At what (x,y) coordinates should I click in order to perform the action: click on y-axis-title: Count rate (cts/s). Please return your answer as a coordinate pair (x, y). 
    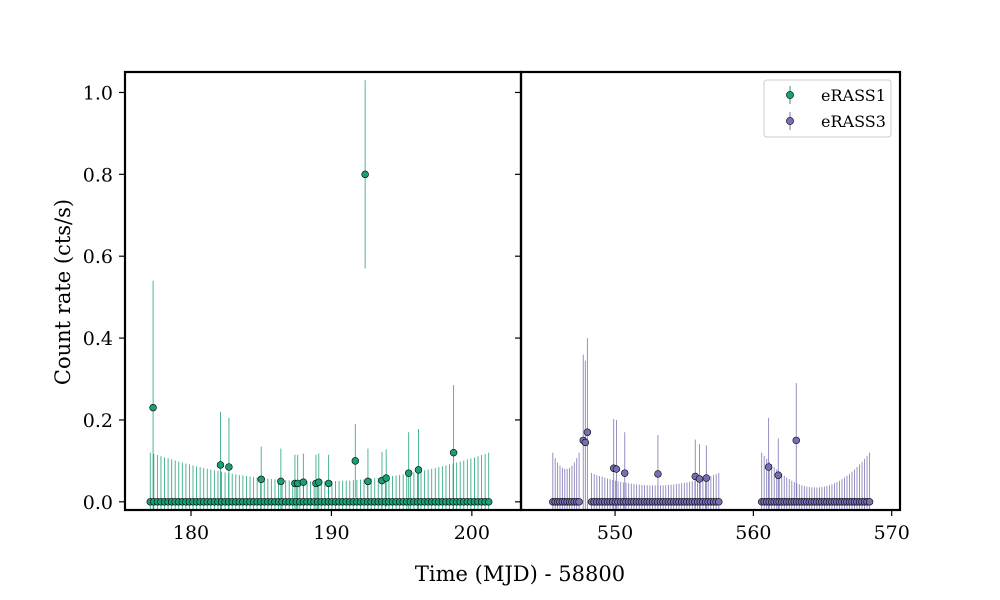
    Looking at the image, I should click on (63, 292).